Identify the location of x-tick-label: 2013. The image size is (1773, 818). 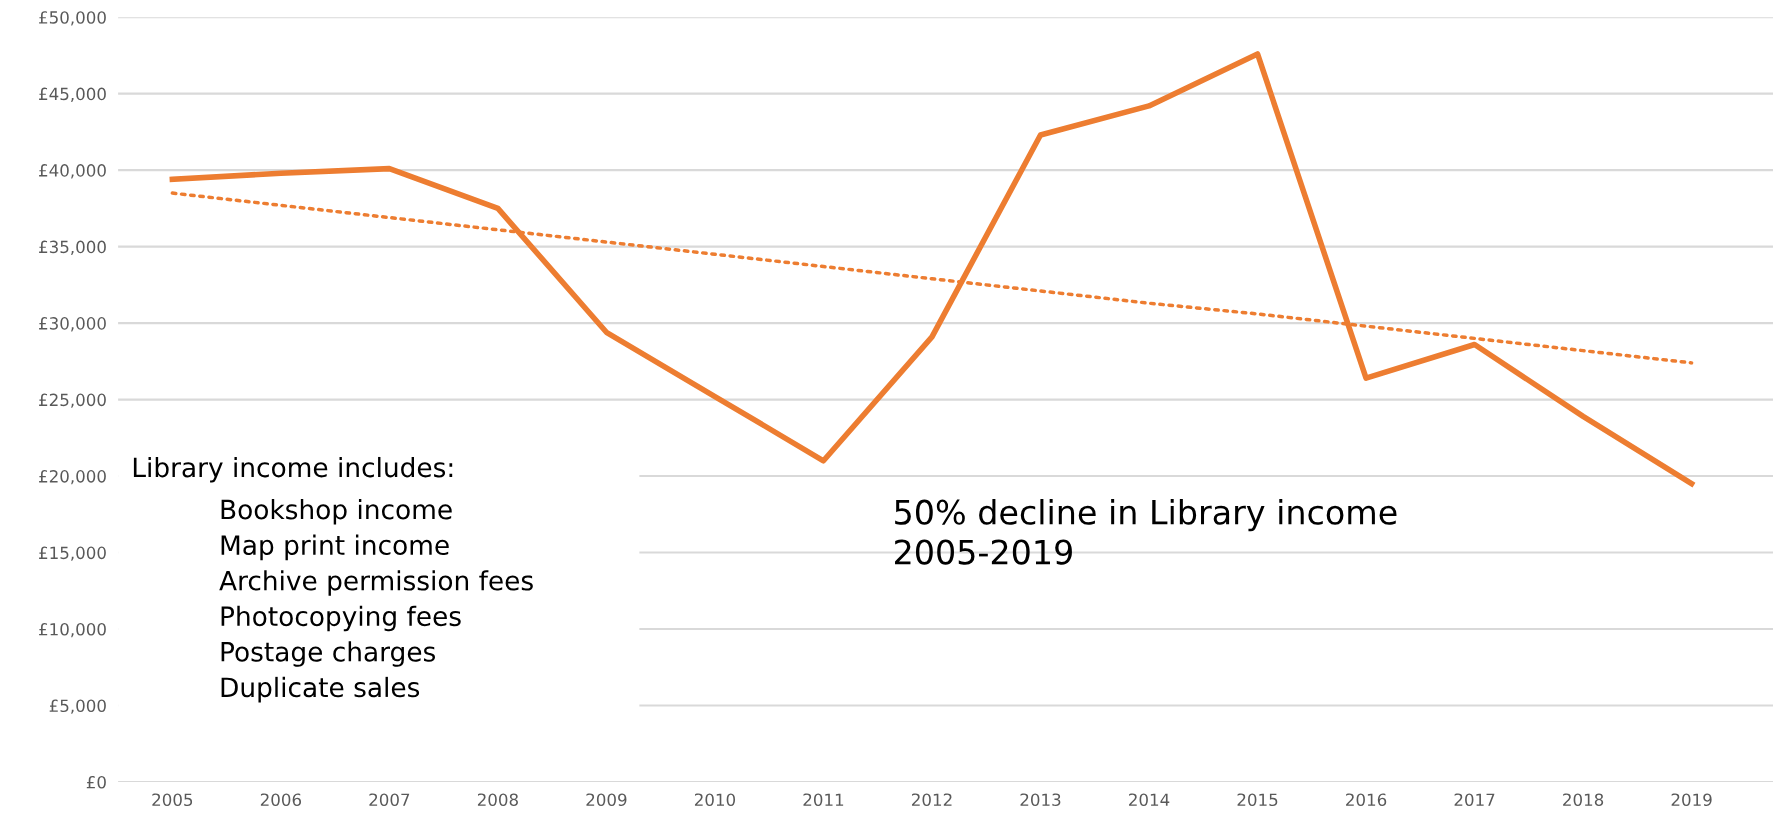
(1040, 800).